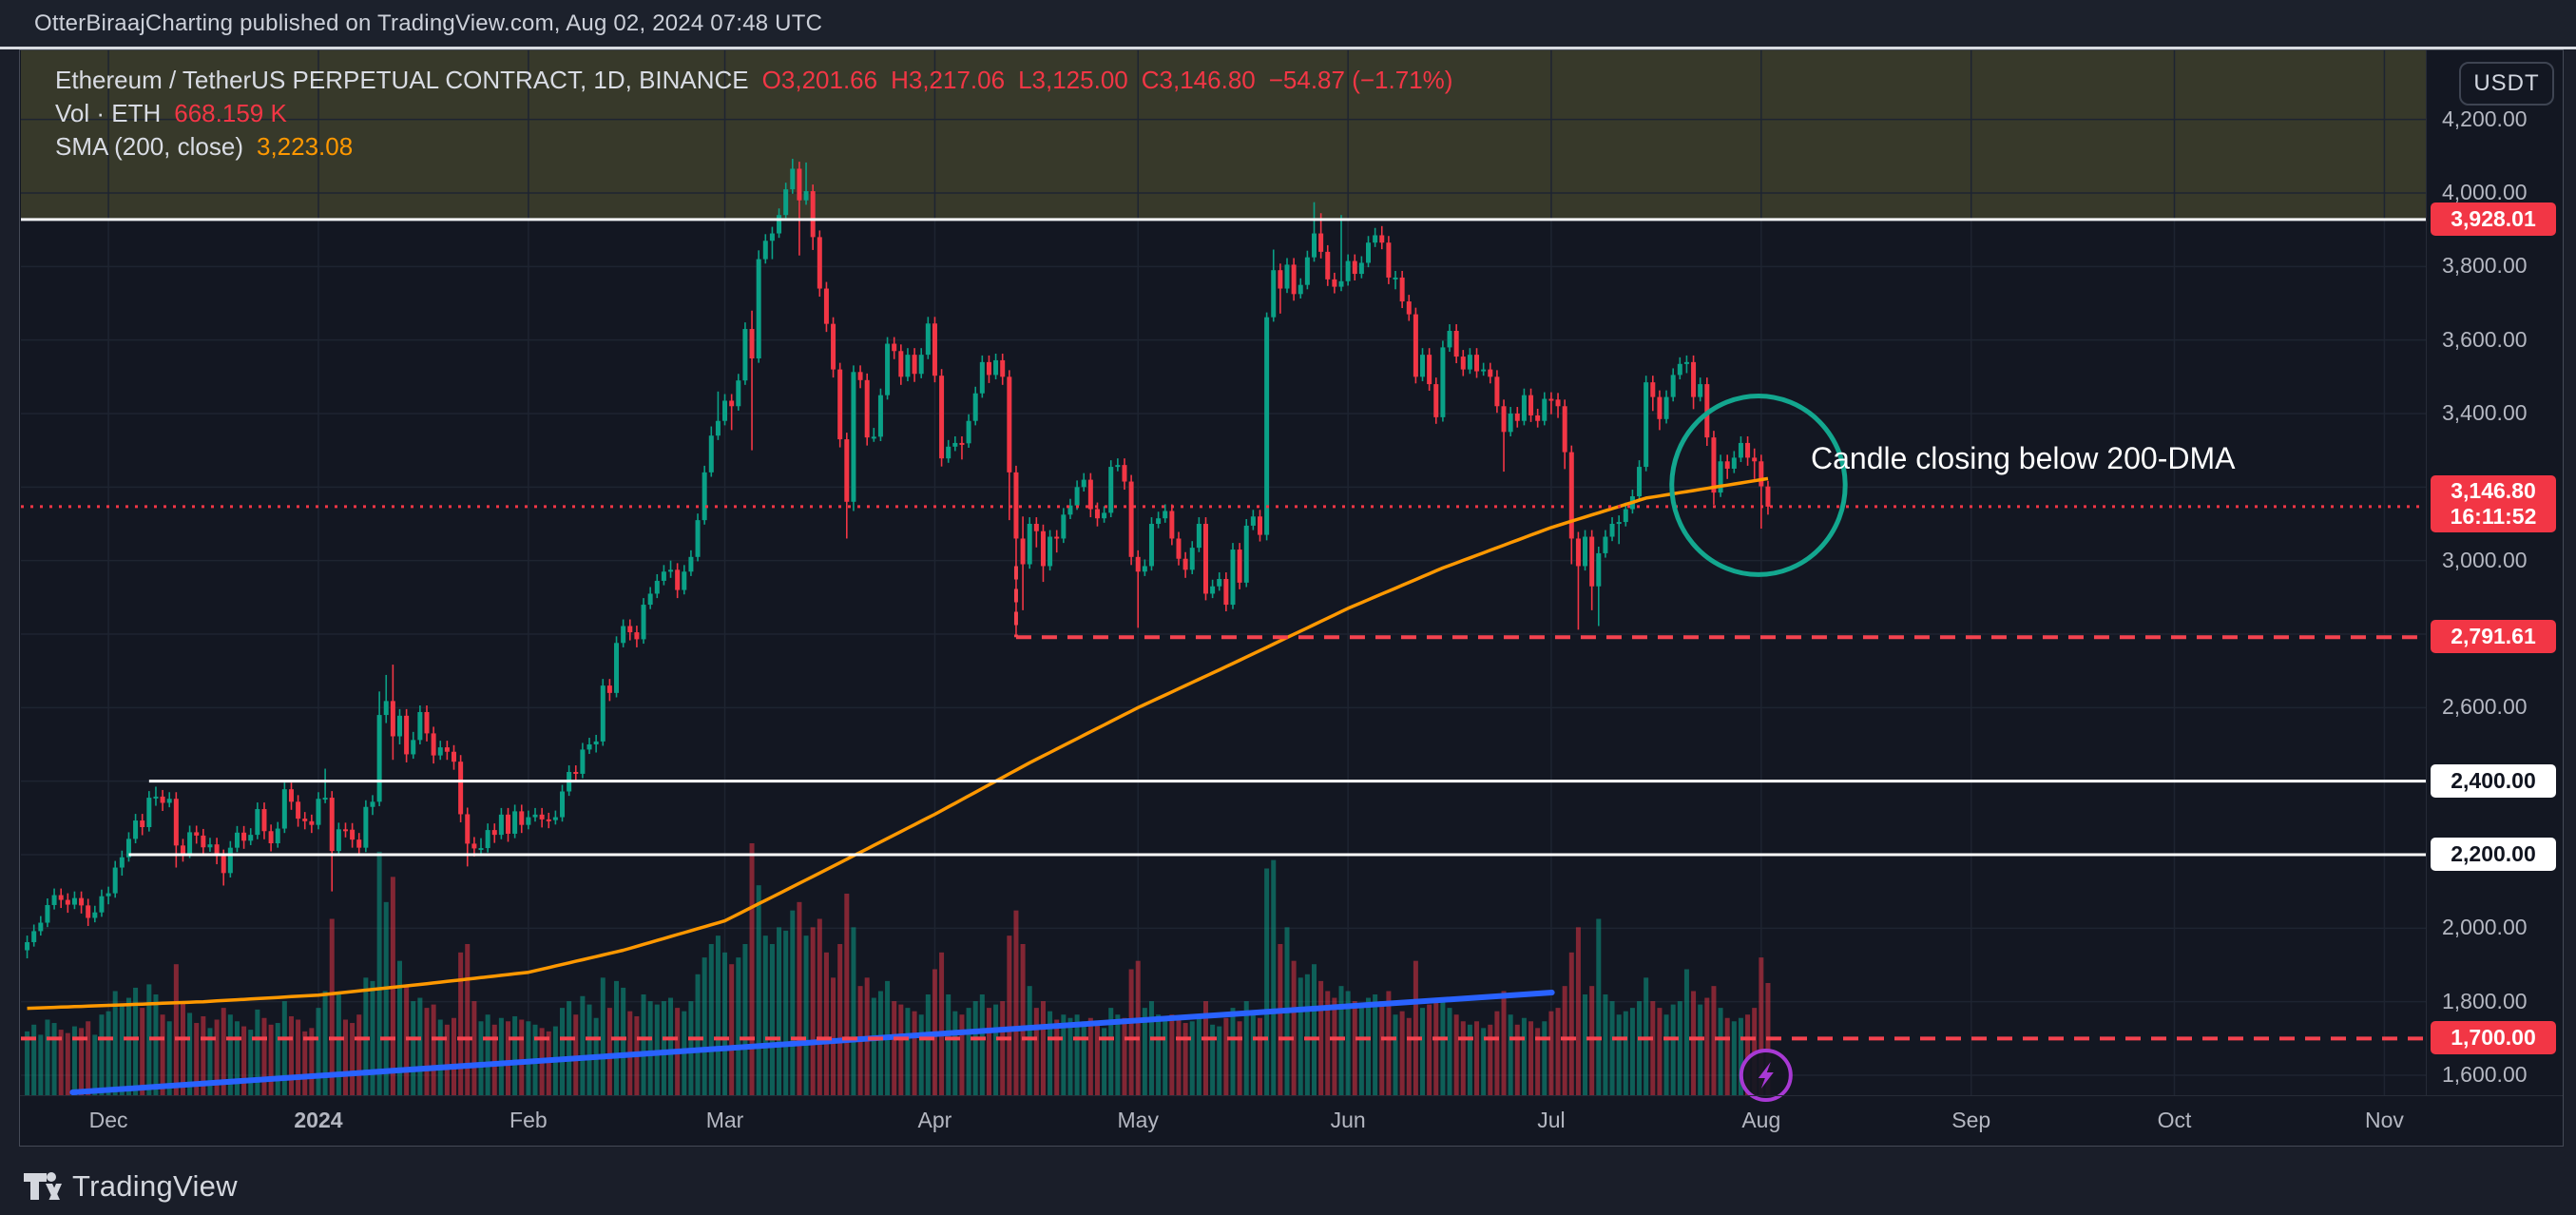 The width and height of the screenshot is (2576, 1215). Describe the element at coordinates (1551, 1120) in the screenshot. I see `time-axis-label-Jul: Jul` at that location.